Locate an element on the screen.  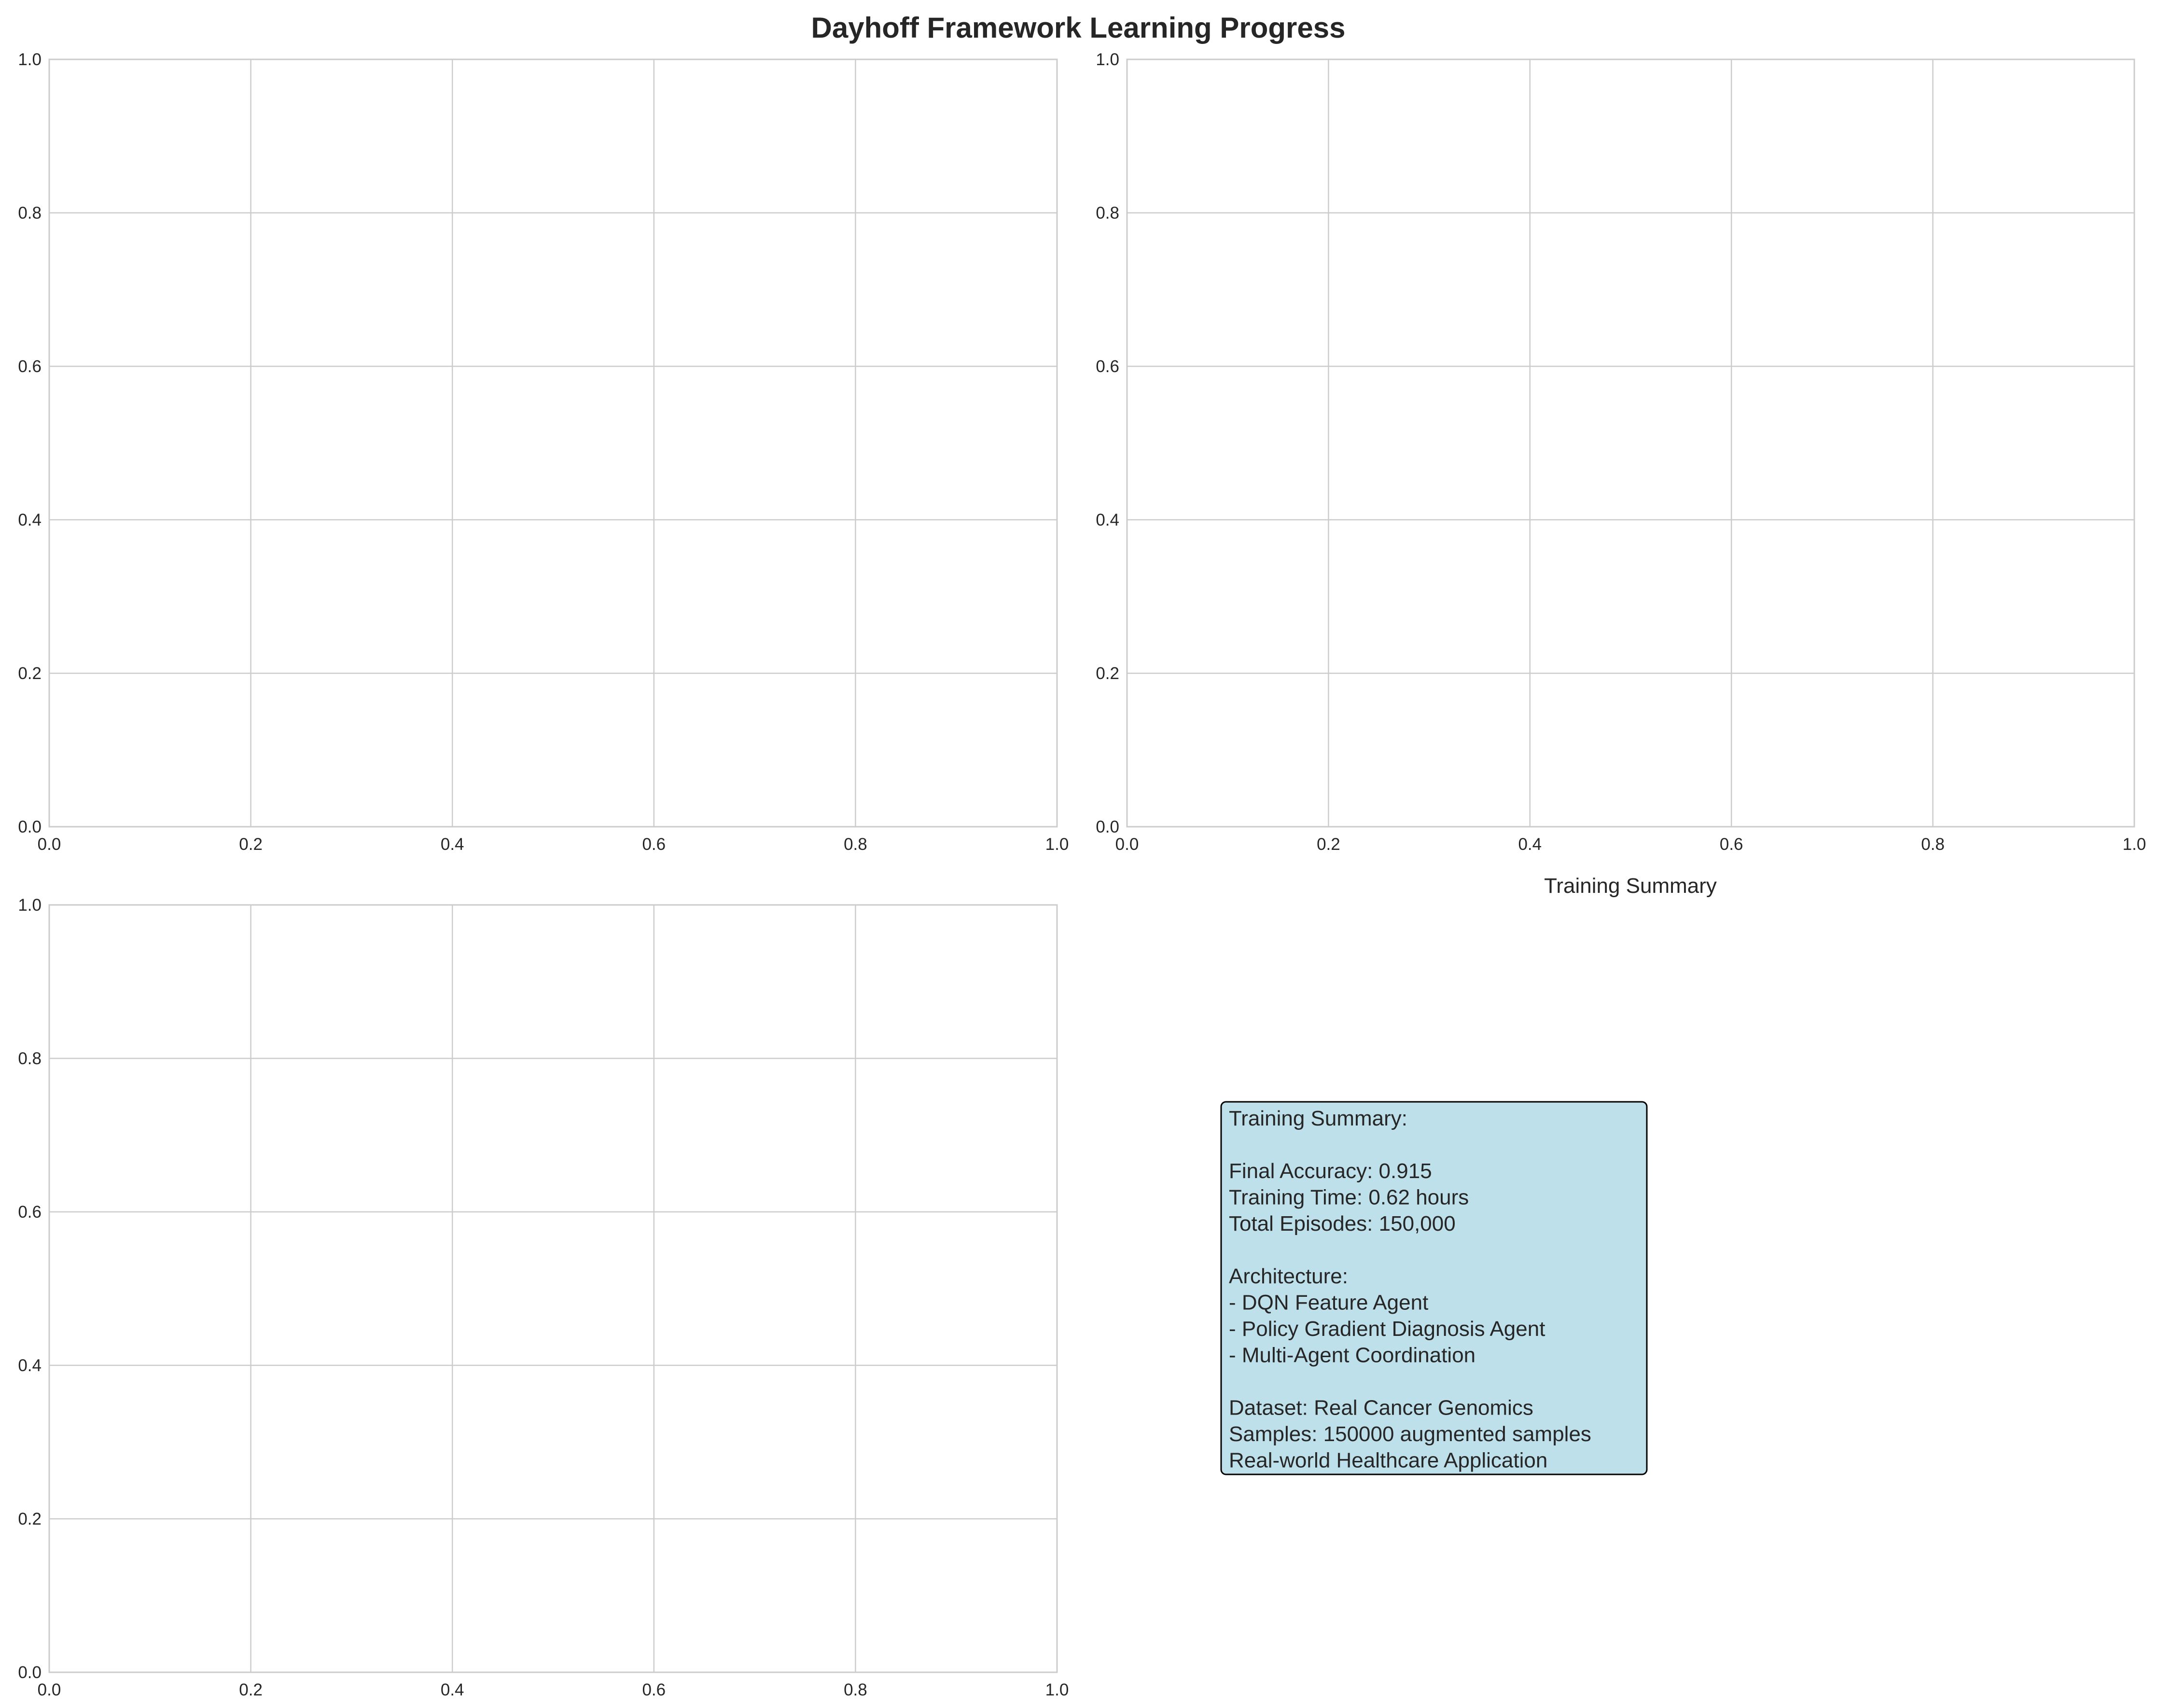
summary-line: - Multi-Agent Coordination is located at coordinates (1352, 1355).